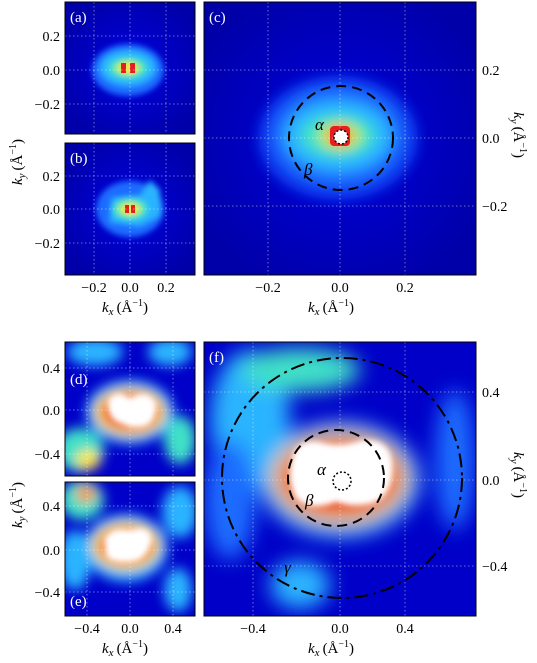  What do you see at coordinates (125, 308) in the screenshot?
I see `top-left-kx-axis-label: kx (Å−1)` at bounding box center [125, 308].